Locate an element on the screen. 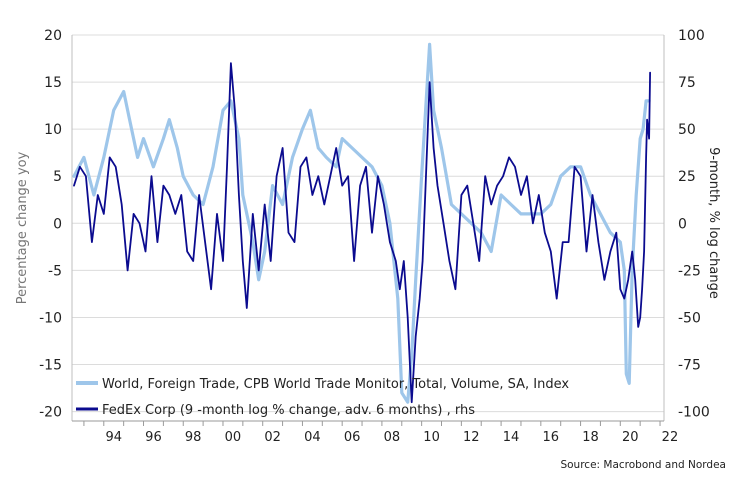 The height and width of the screenshot is (487, 740). x-tick-label: 22 is located at coordinates (670, 437).